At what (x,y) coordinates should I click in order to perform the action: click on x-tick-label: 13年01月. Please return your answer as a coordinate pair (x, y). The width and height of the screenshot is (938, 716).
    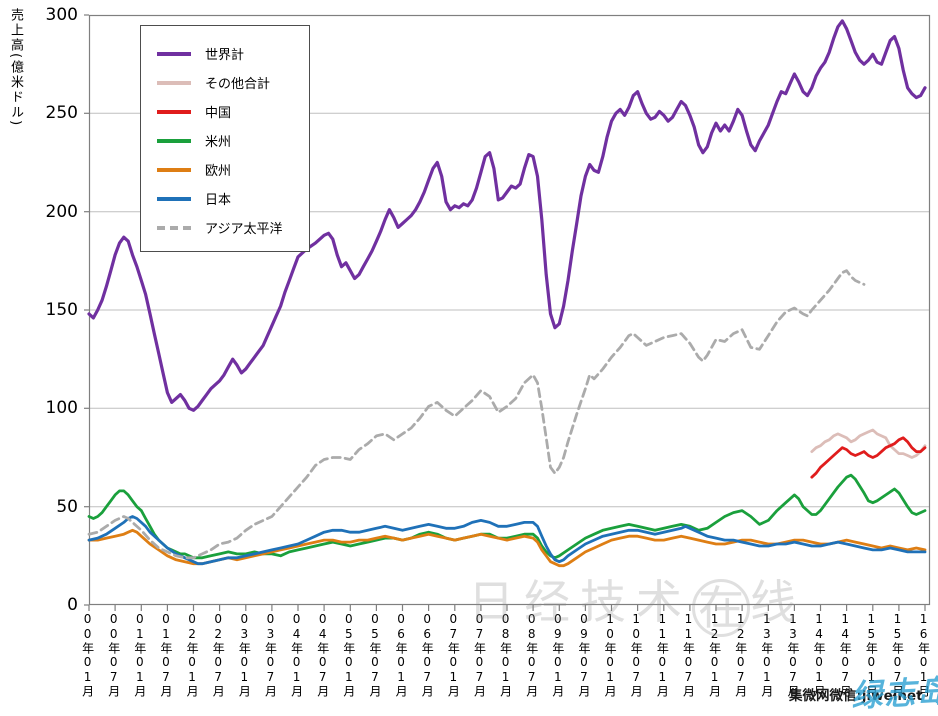
    Looking at the image, I should click on (766, 655).